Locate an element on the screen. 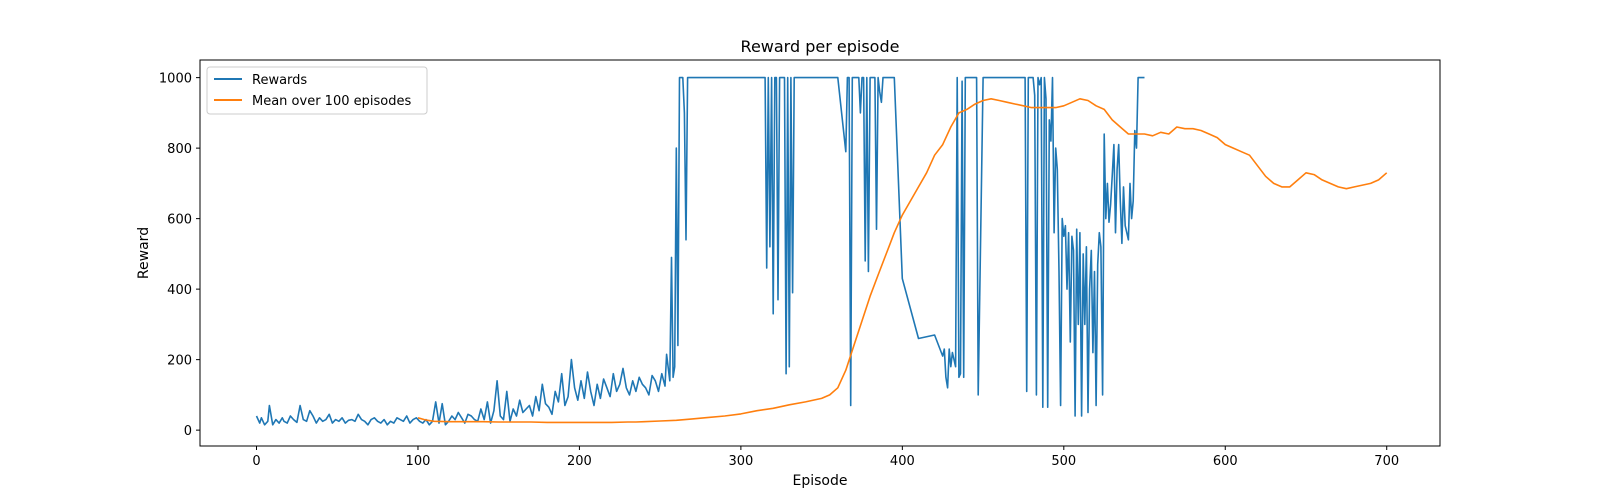 The image size is (1600, 500). x-axis-label: Episode is located at coordinates (820, 481).